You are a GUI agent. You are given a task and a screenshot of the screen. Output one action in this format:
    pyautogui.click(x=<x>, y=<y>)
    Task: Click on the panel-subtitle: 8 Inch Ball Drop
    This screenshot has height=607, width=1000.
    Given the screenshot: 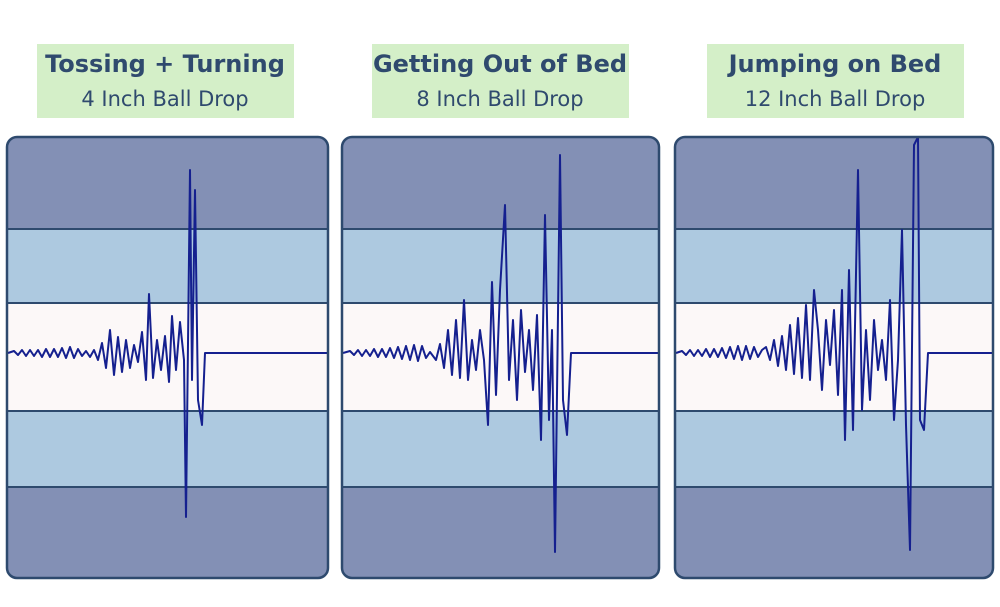 What is the action you would take?
    pyautogui.click(x=499, y=99)
    